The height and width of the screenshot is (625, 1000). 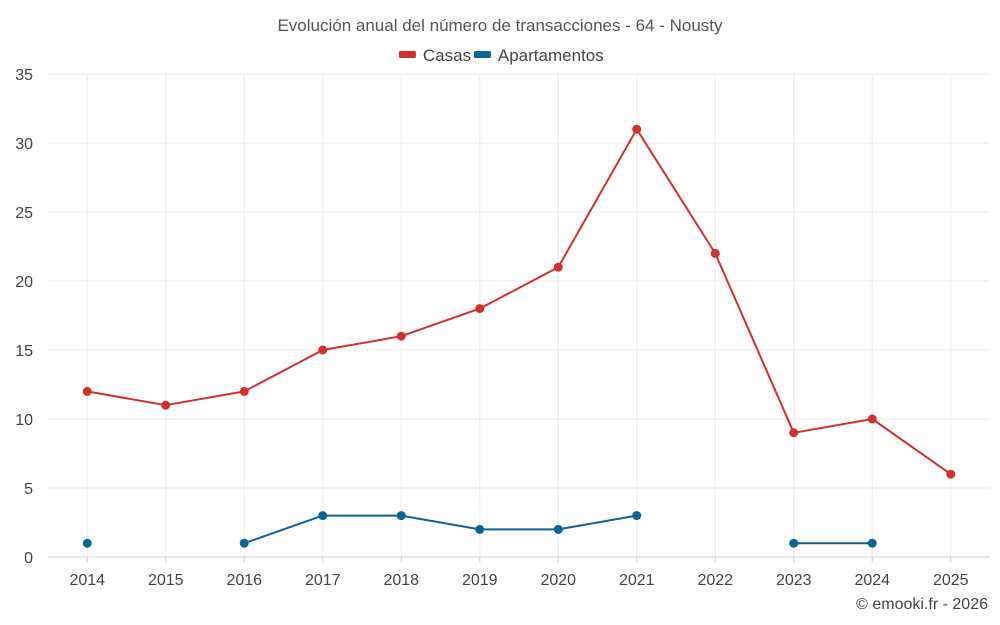 I want to click on x-tick-label: 2017, so click(x=323, y=580).